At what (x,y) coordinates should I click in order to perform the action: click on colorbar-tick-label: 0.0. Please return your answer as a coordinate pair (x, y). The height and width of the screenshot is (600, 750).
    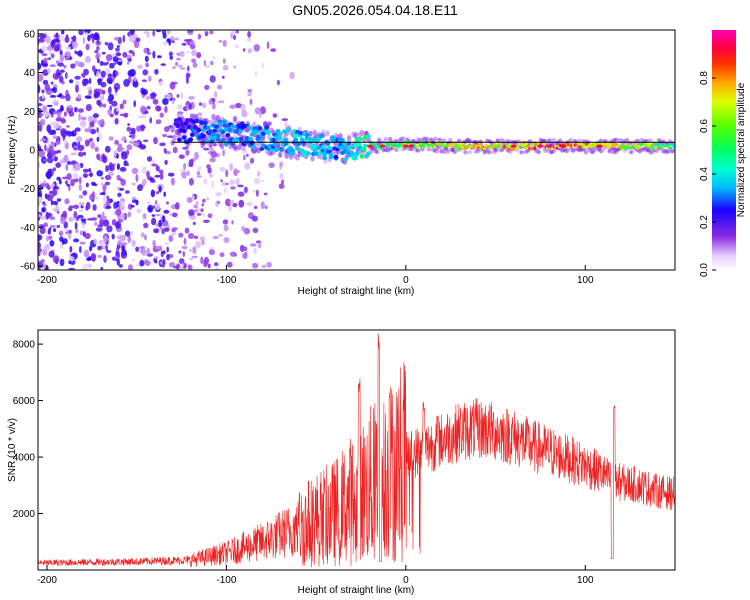
    Looking at the image, I should click on (704, 270).